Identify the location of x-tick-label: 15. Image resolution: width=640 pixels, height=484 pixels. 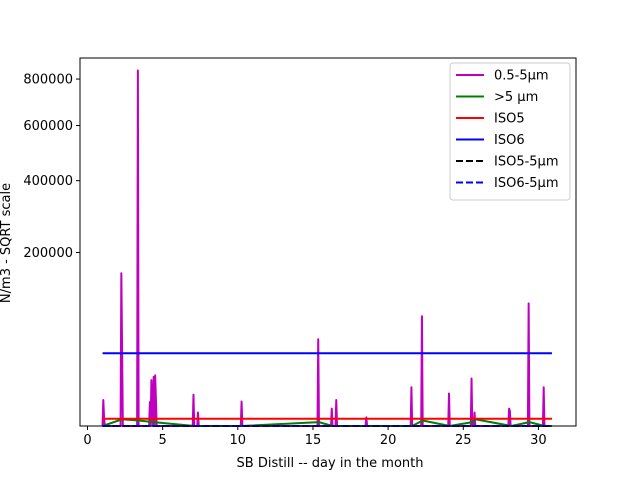
(313, 440).